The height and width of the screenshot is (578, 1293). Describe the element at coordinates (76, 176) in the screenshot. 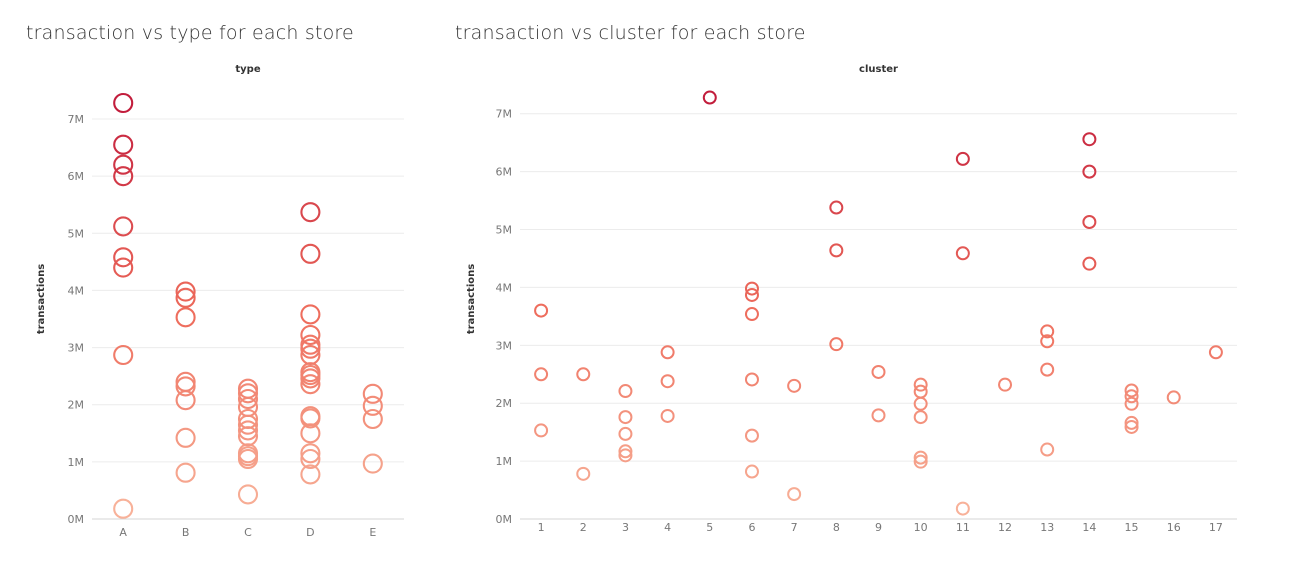

I see `y-tick-label-type: 6M` at that location.